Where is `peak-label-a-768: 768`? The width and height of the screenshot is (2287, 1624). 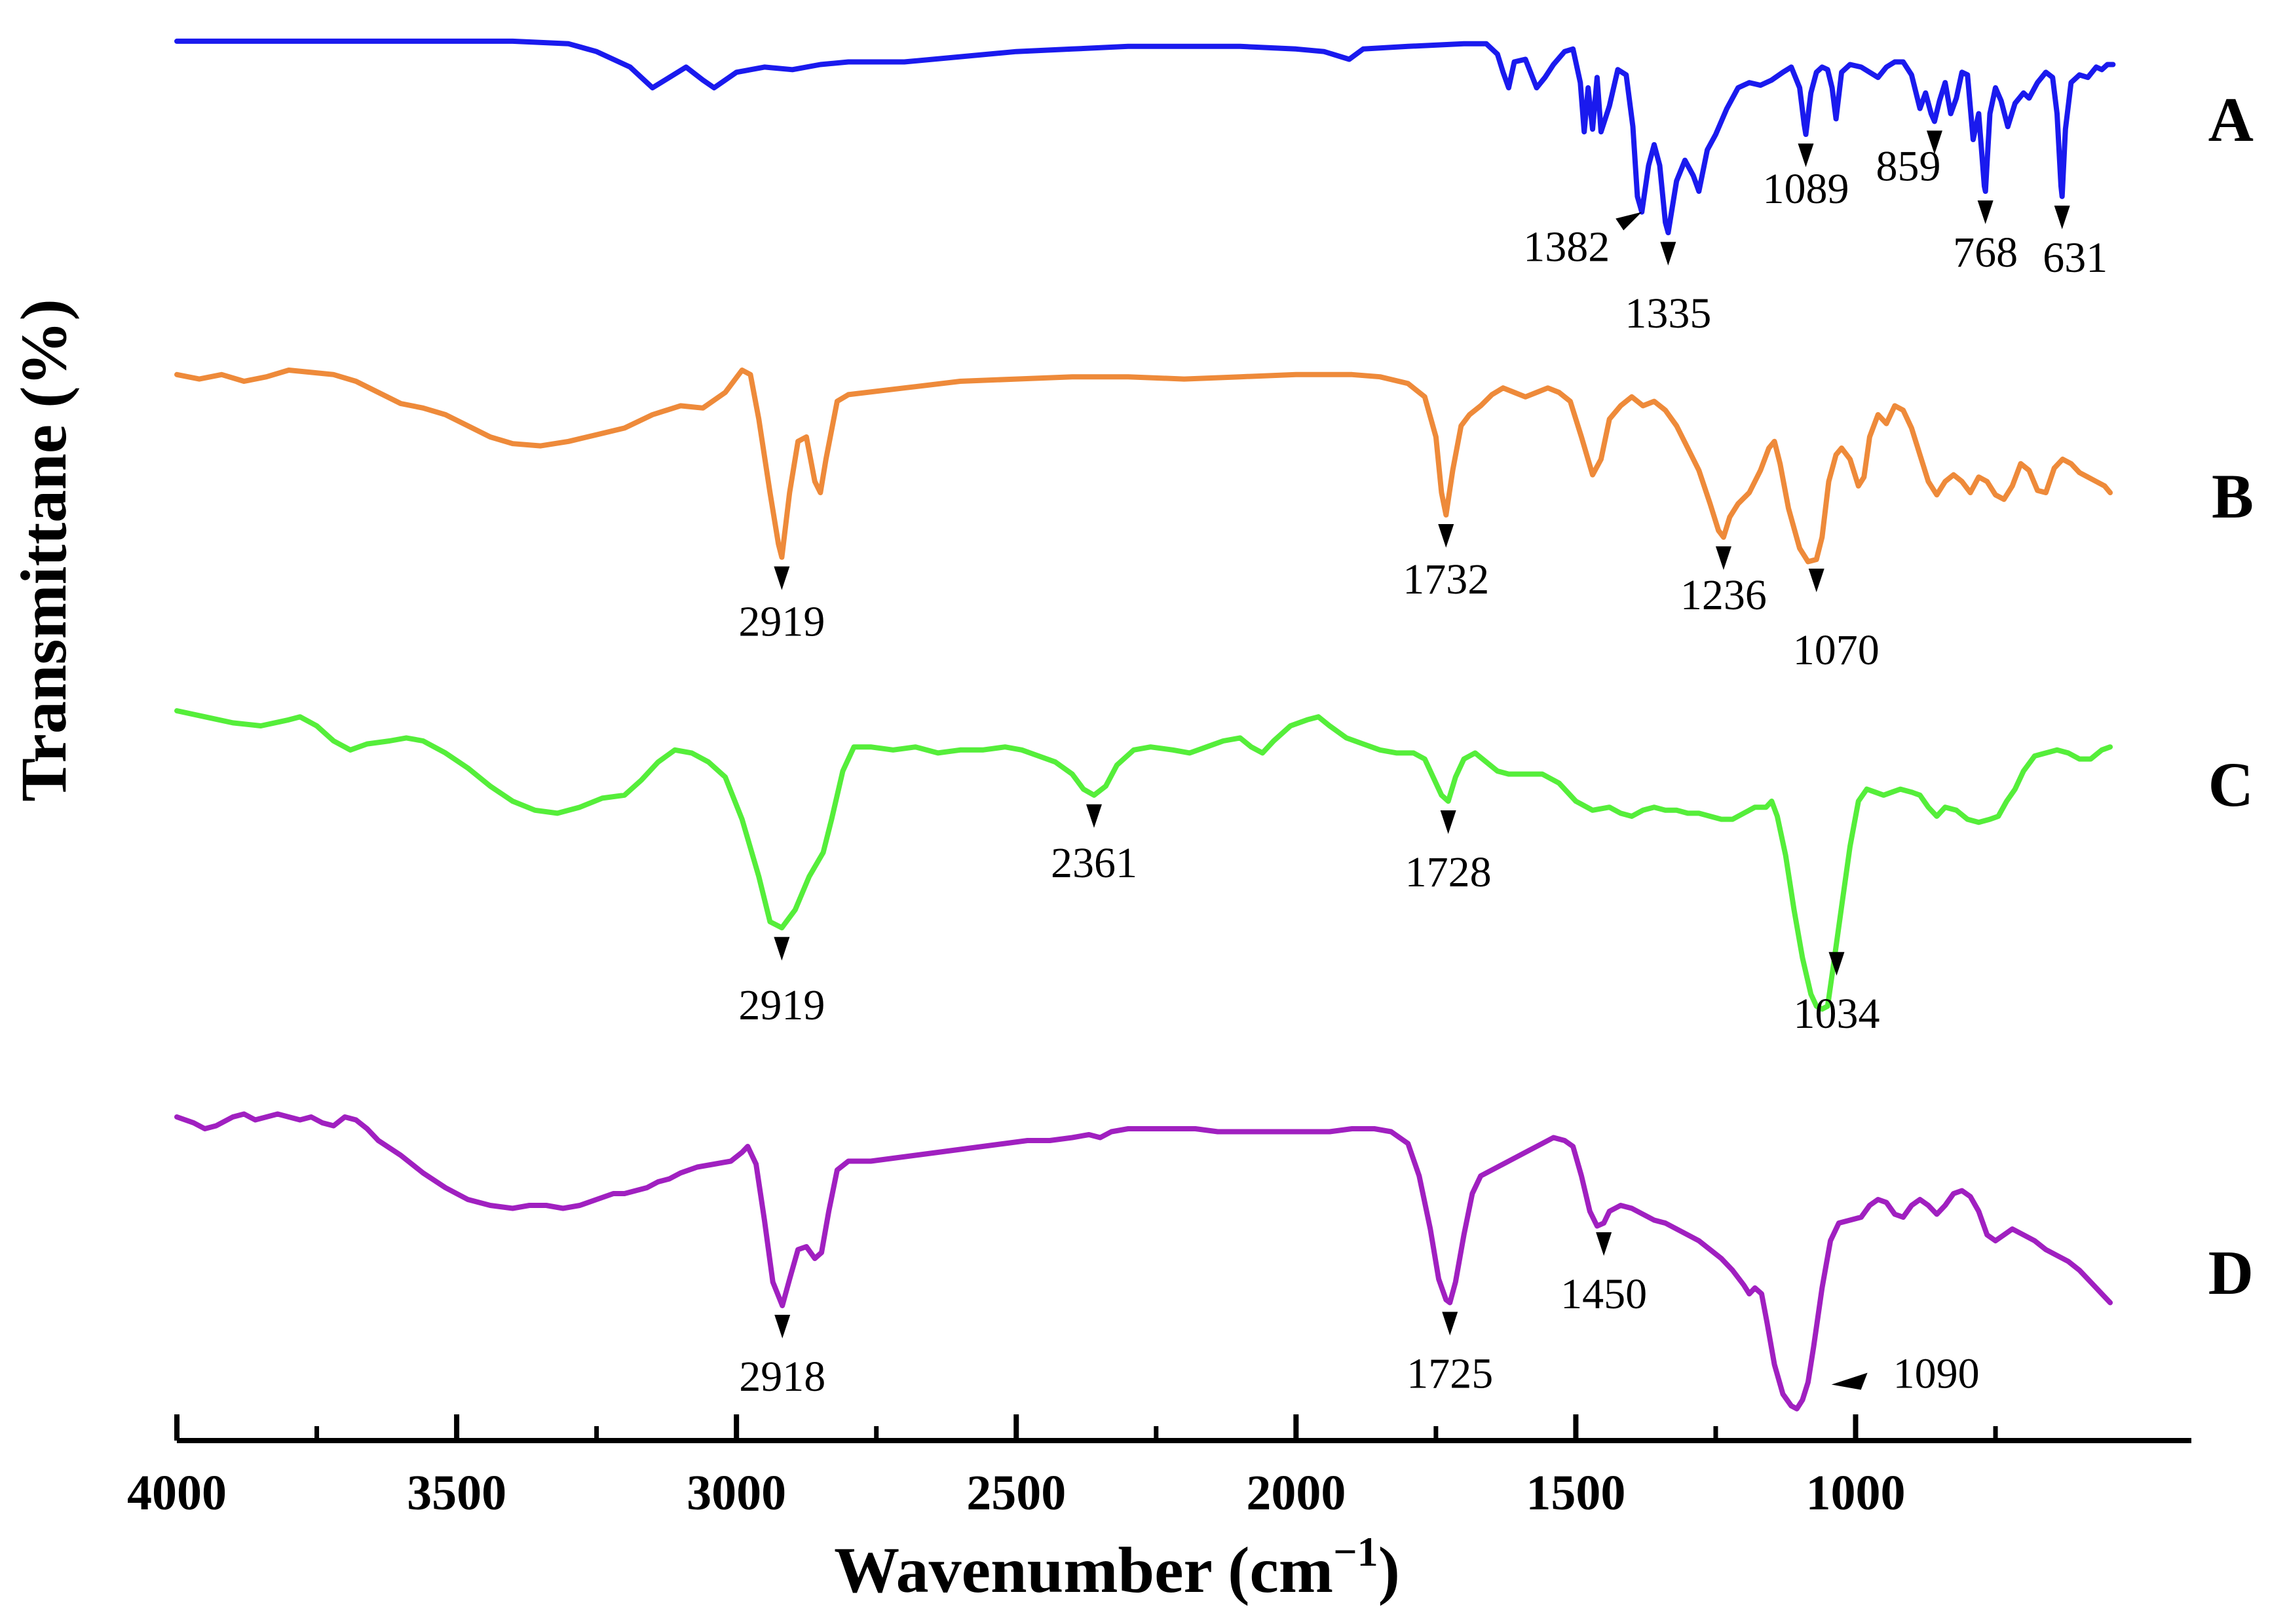
peak-label-a-768: 768 is located at coordinates (1986, 252).